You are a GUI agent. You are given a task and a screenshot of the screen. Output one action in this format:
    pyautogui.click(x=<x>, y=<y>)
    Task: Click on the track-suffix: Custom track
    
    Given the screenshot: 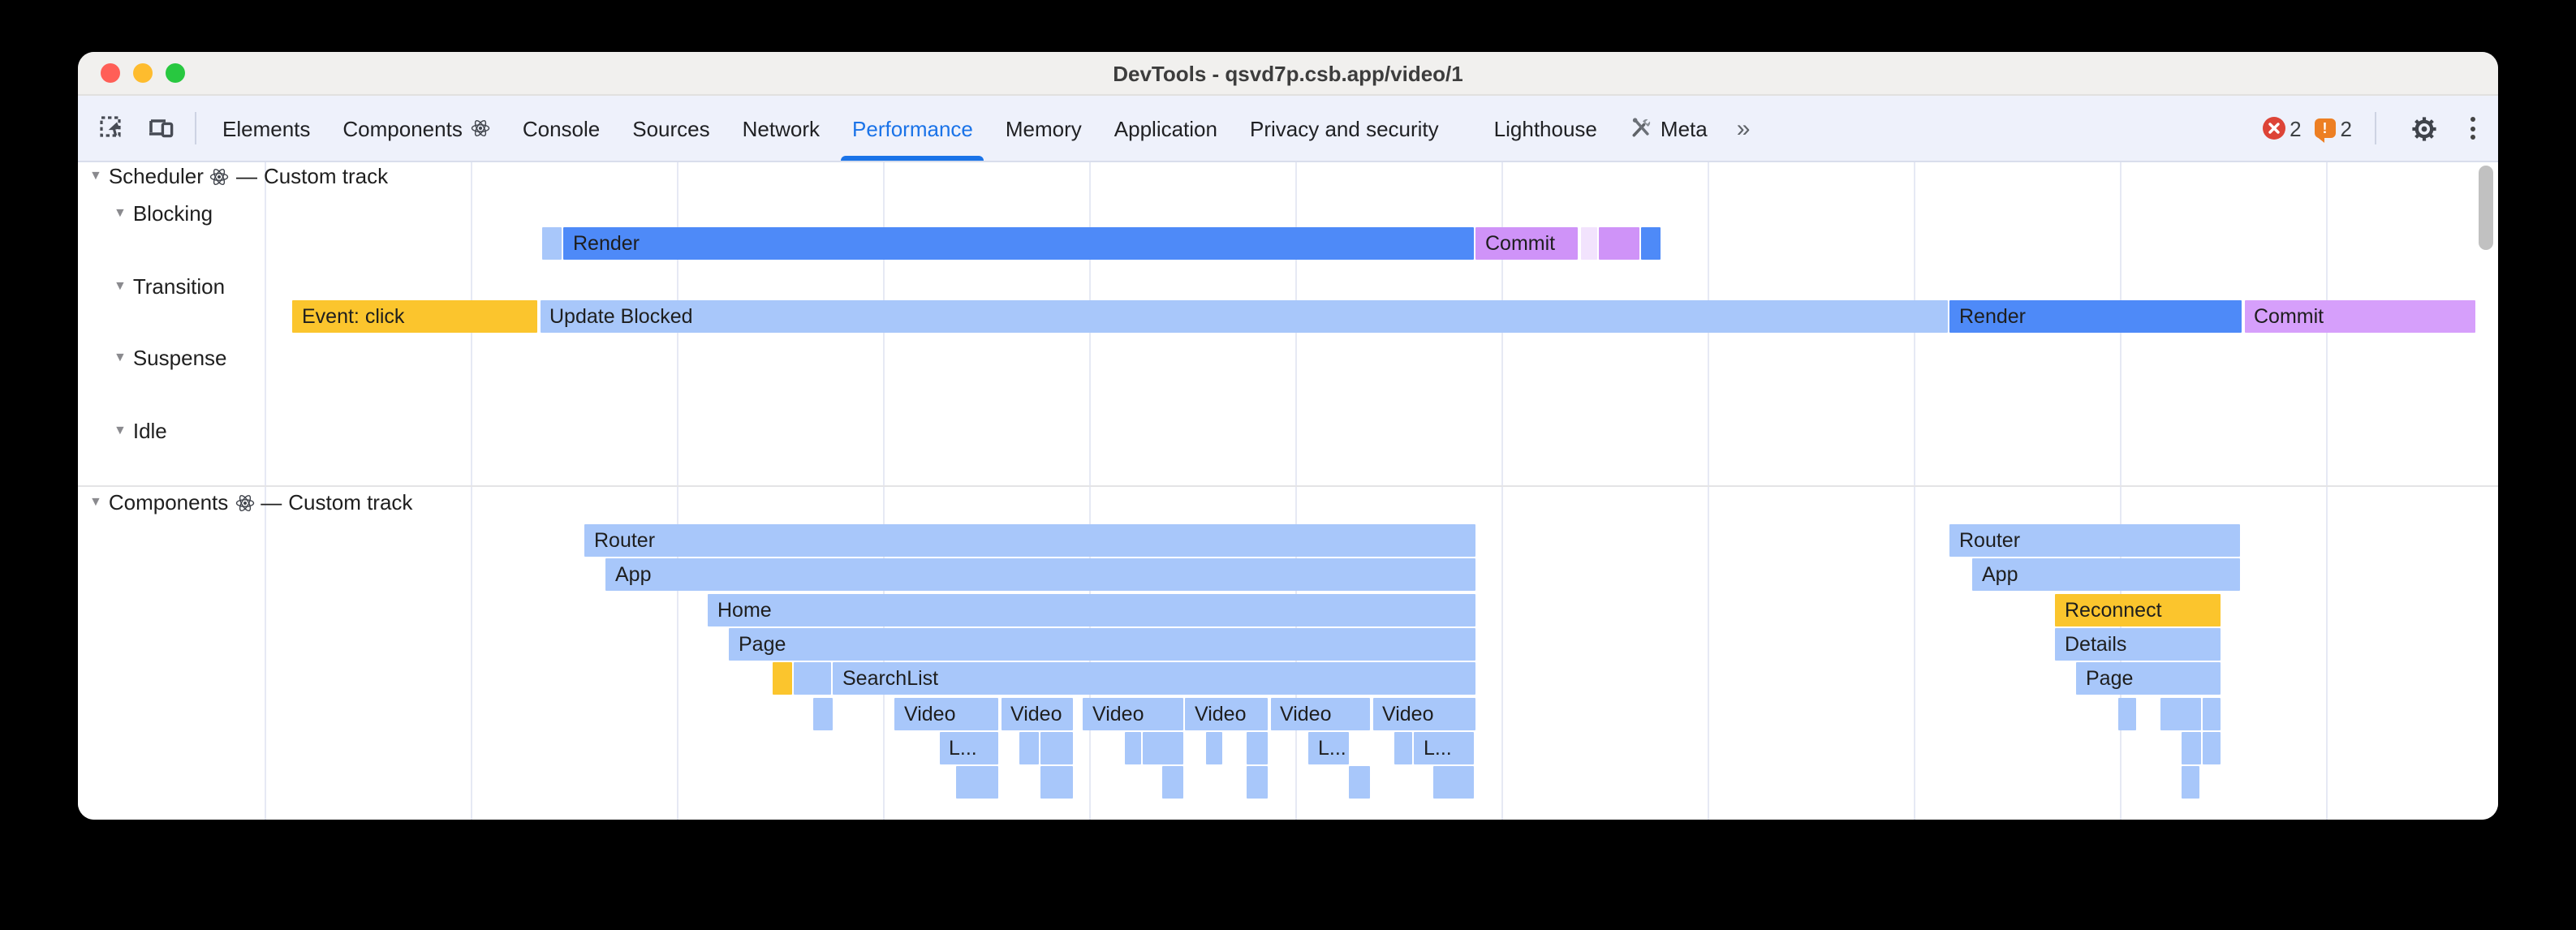 What is the action you would take?
    pyautogui.click(x=351, y=502)
    